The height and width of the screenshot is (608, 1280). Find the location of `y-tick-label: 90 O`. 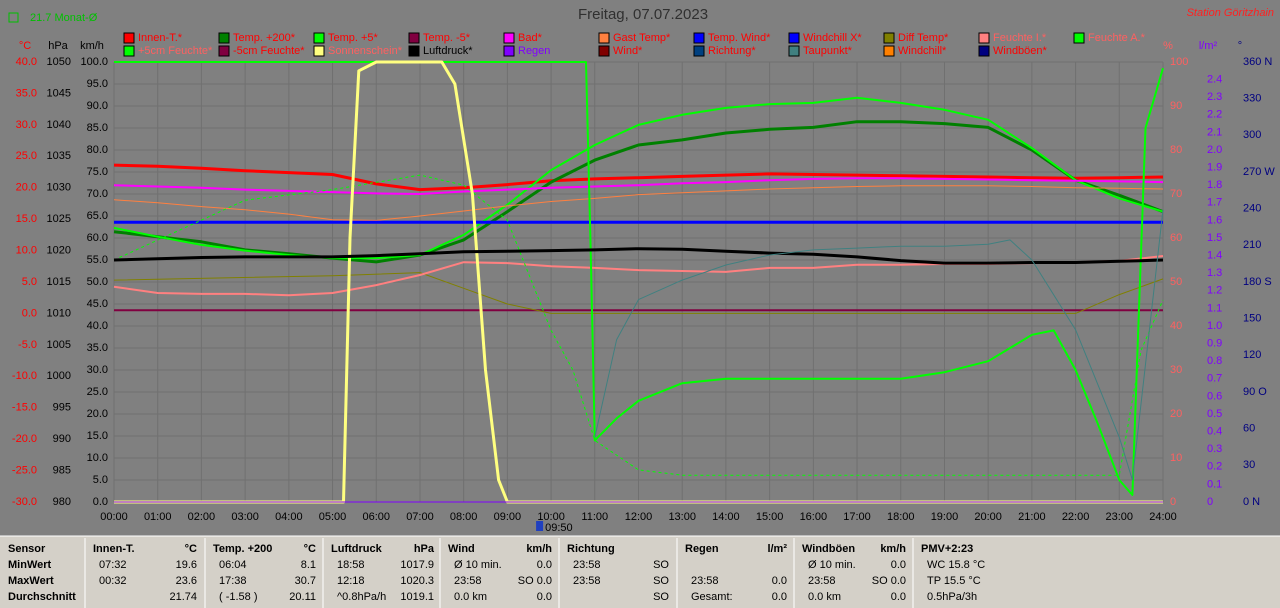

y-tick-label: 90 O is located at coordinates (1255, 392).